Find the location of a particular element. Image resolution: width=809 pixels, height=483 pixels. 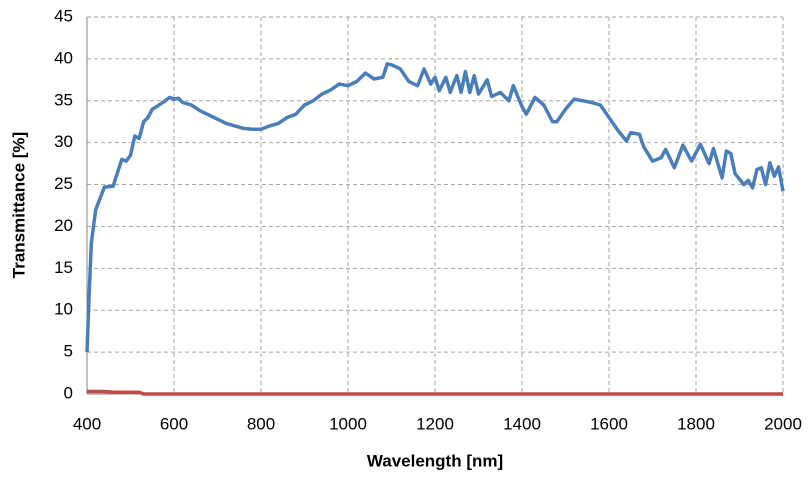

x-tick-label: 600 is located at coordinates (174, 423).